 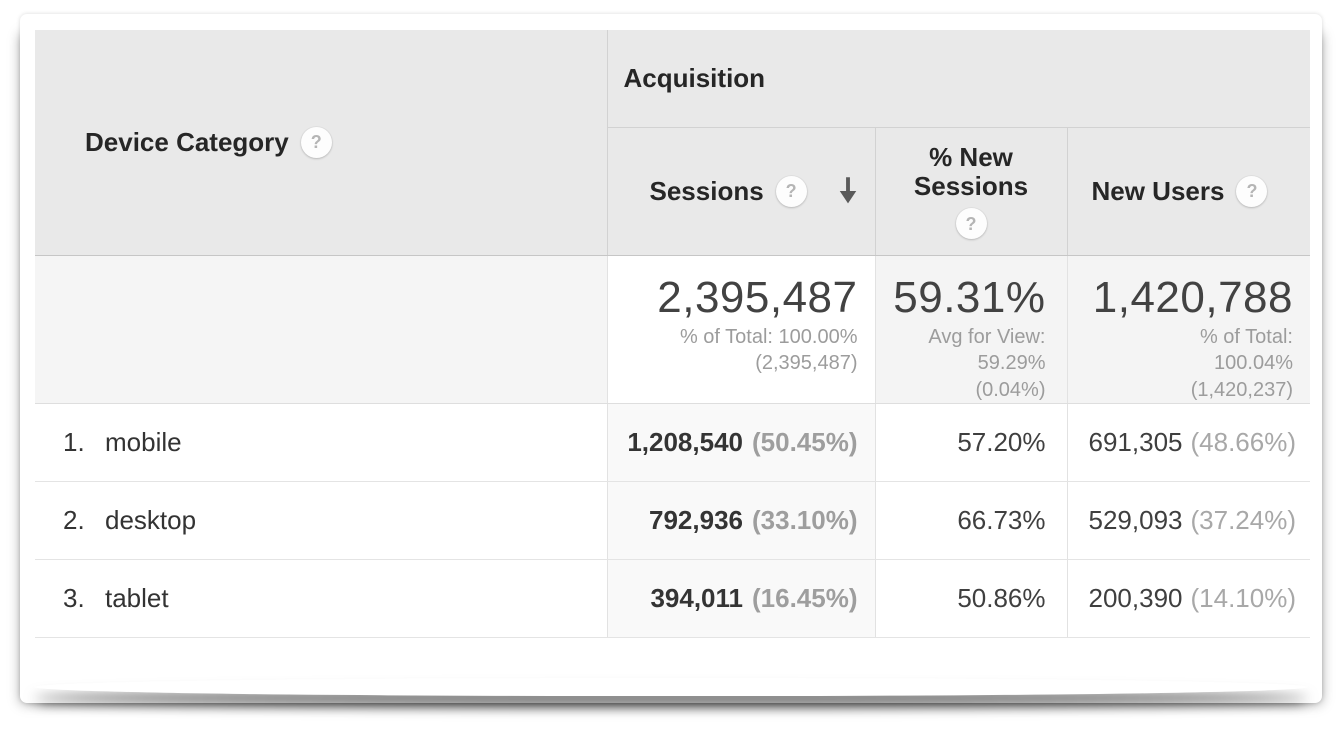 I want to click on device-category-header-content: Device Category ?, so click(x=346, y=142).